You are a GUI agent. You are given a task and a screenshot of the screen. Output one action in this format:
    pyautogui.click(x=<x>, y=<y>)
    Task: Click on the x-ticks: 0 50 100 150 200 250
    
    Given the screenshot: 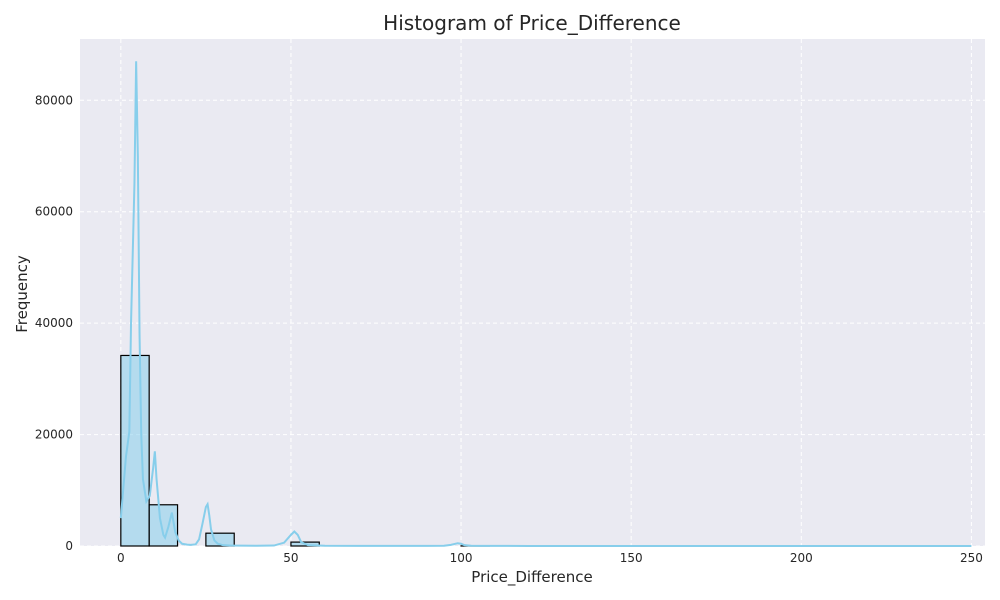 What is the action you would take?
    pyautogui.click(x=550, y=558)
    